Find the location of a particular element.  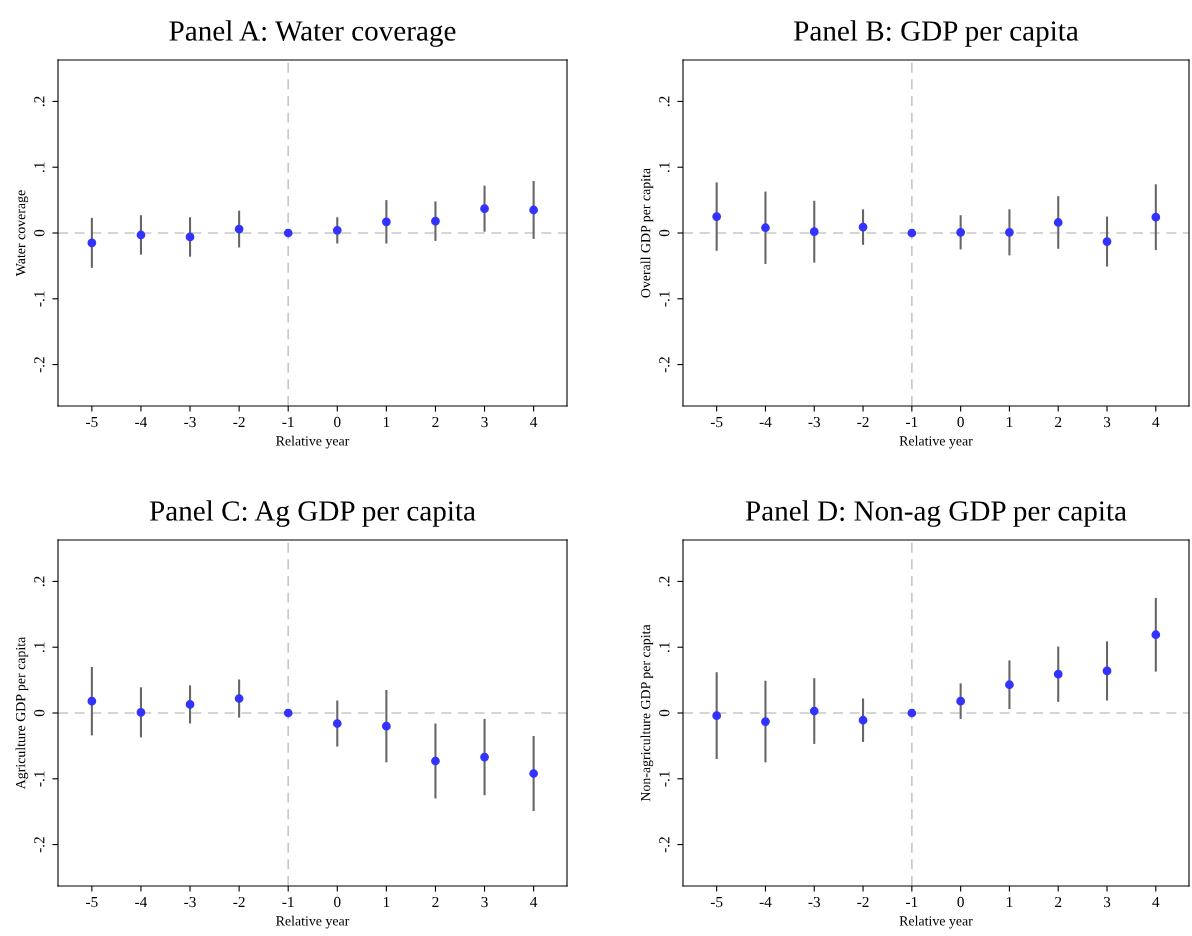

y-axis-title: Agriculture GDP per capita is located at coordinates (22, 713).